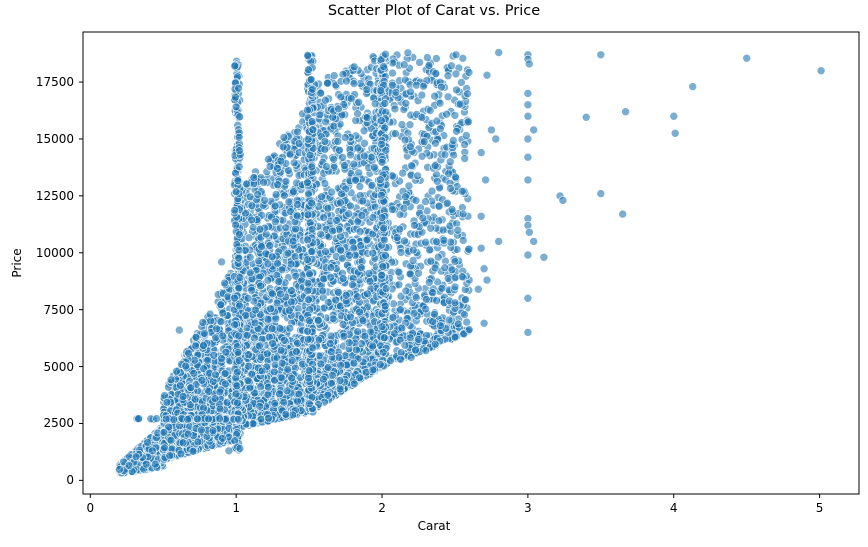 This screenshot has width=868, height=547. Describe the element at coordinates (58, 366) in the screenshot. I see `y-tick-label: 5000` at that location.